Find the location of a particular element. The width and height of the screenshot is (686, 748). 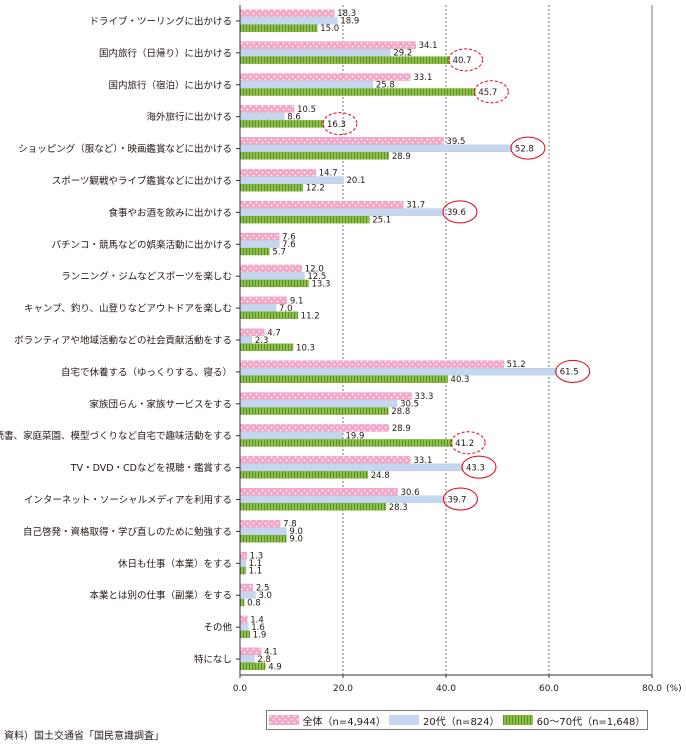

bar-value-label: 51.2 is located at coordinates (516, 365).